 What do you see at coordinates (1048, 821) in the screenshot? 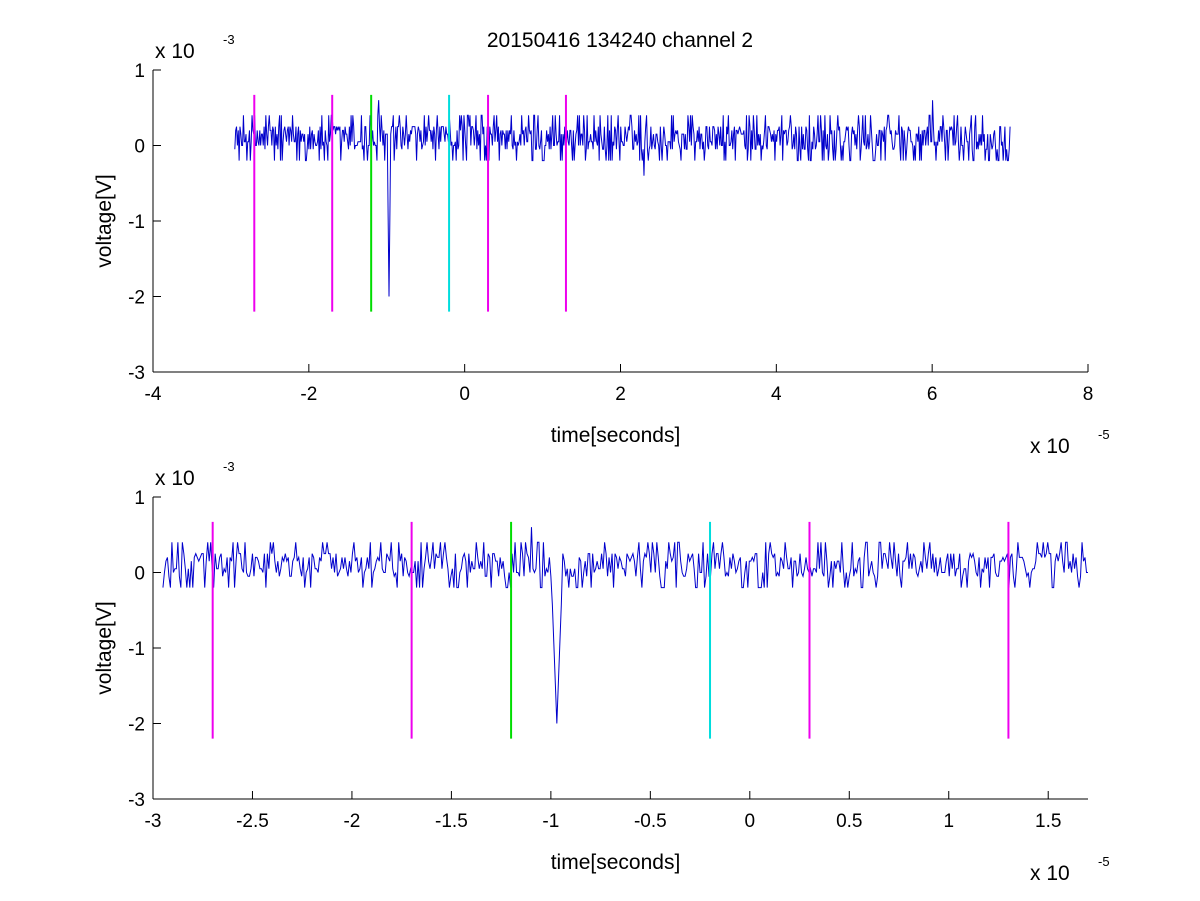
I see `x-tick-label: 1.5` at bounding box center [1048, 821].